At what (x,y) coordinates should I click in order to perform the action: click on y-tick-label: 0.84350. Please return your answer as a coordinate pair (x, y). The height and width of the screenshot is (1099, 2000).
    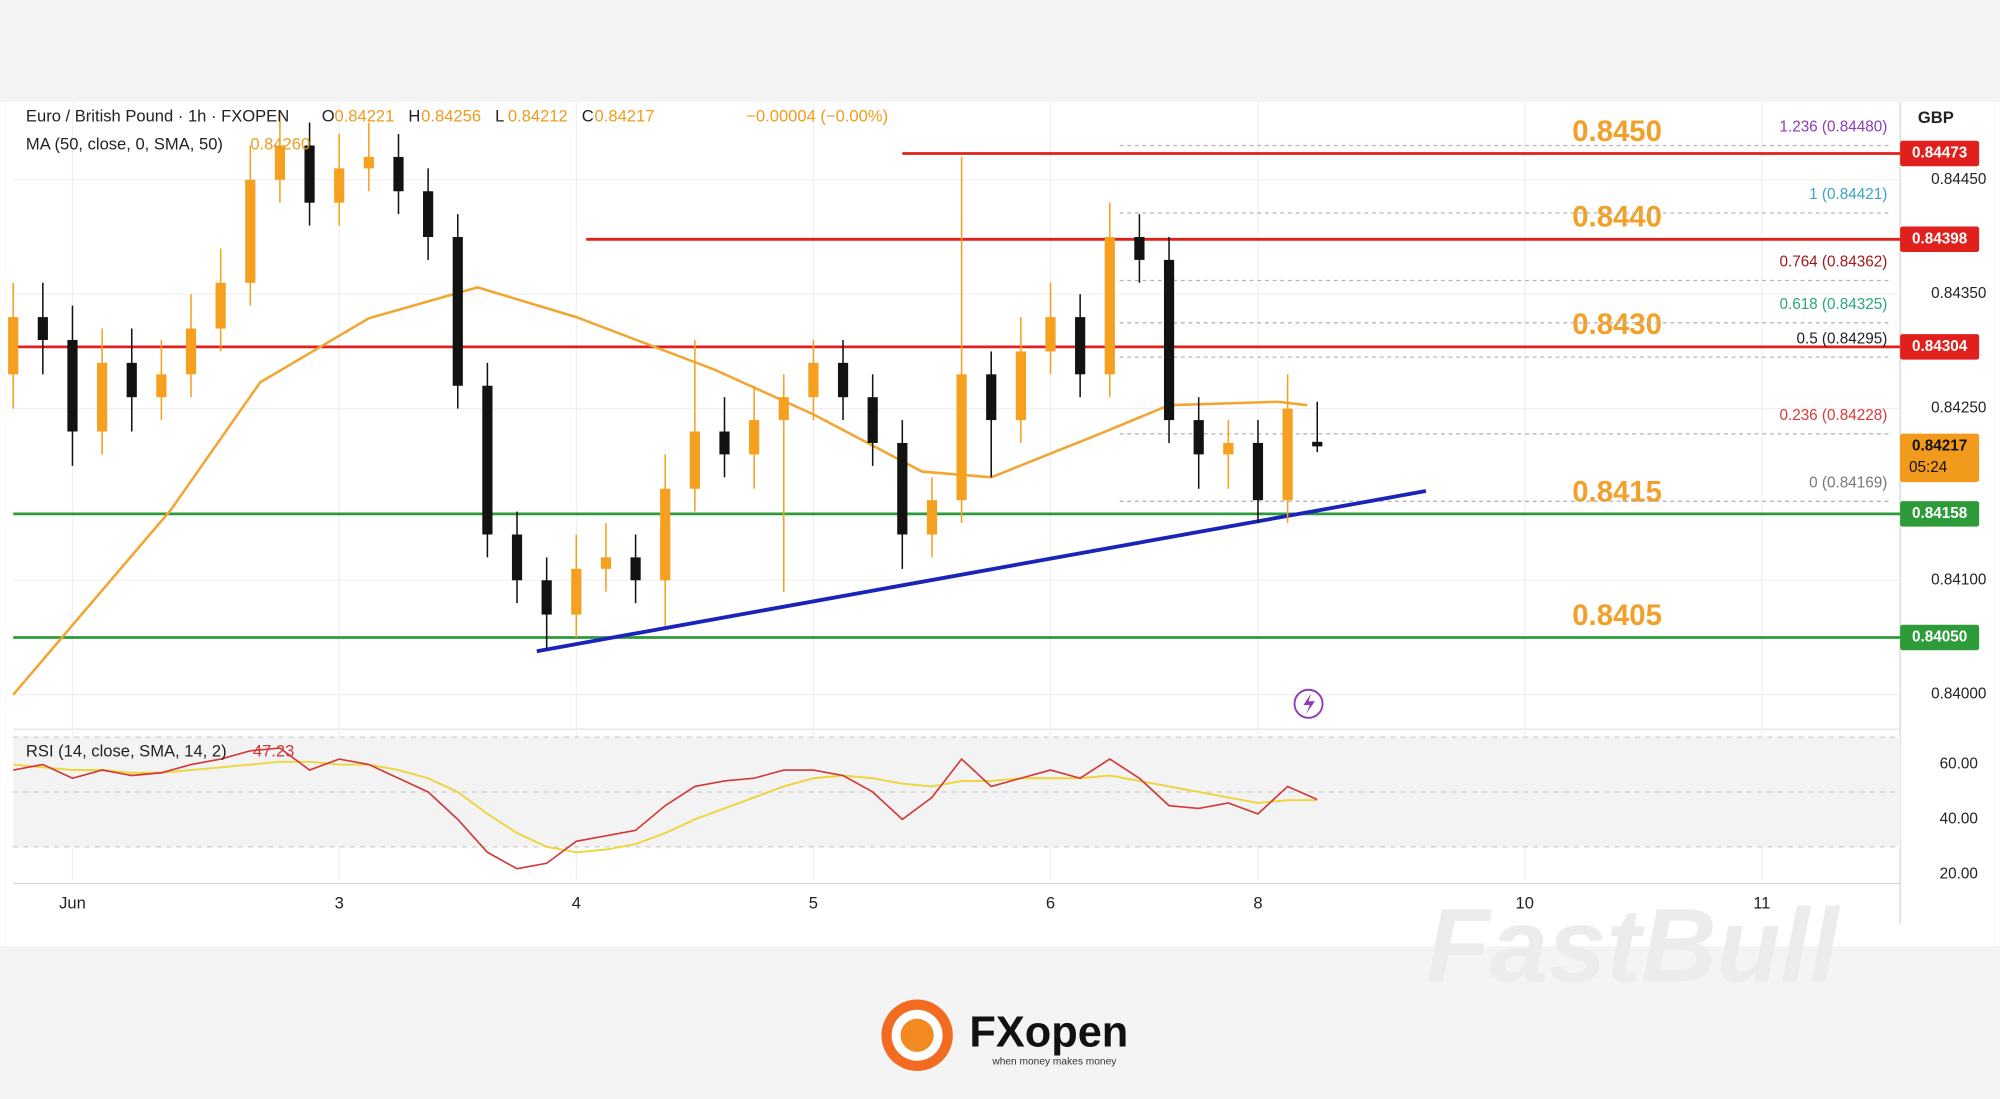
    Looking at the image, I should click on (1958, 293).